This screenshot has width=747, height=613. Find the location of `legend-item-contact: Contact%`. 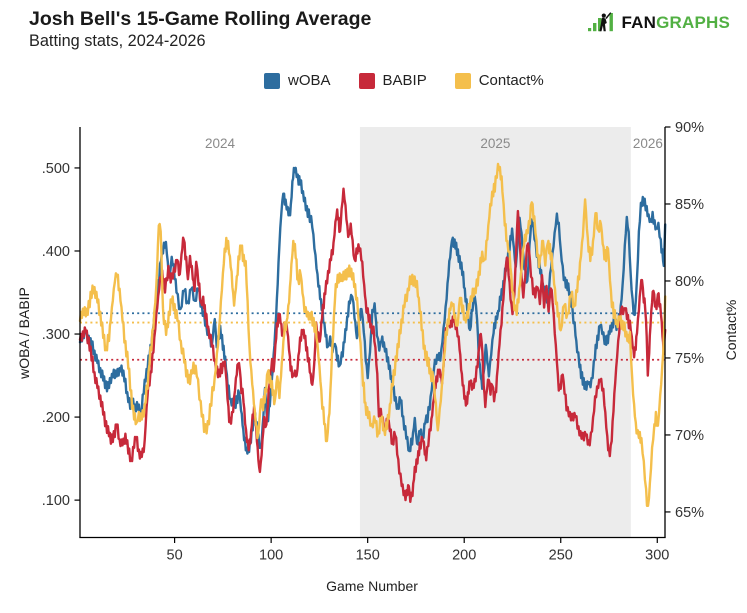

legend-item-contact: Contact% is located at coordinates (499, 80).